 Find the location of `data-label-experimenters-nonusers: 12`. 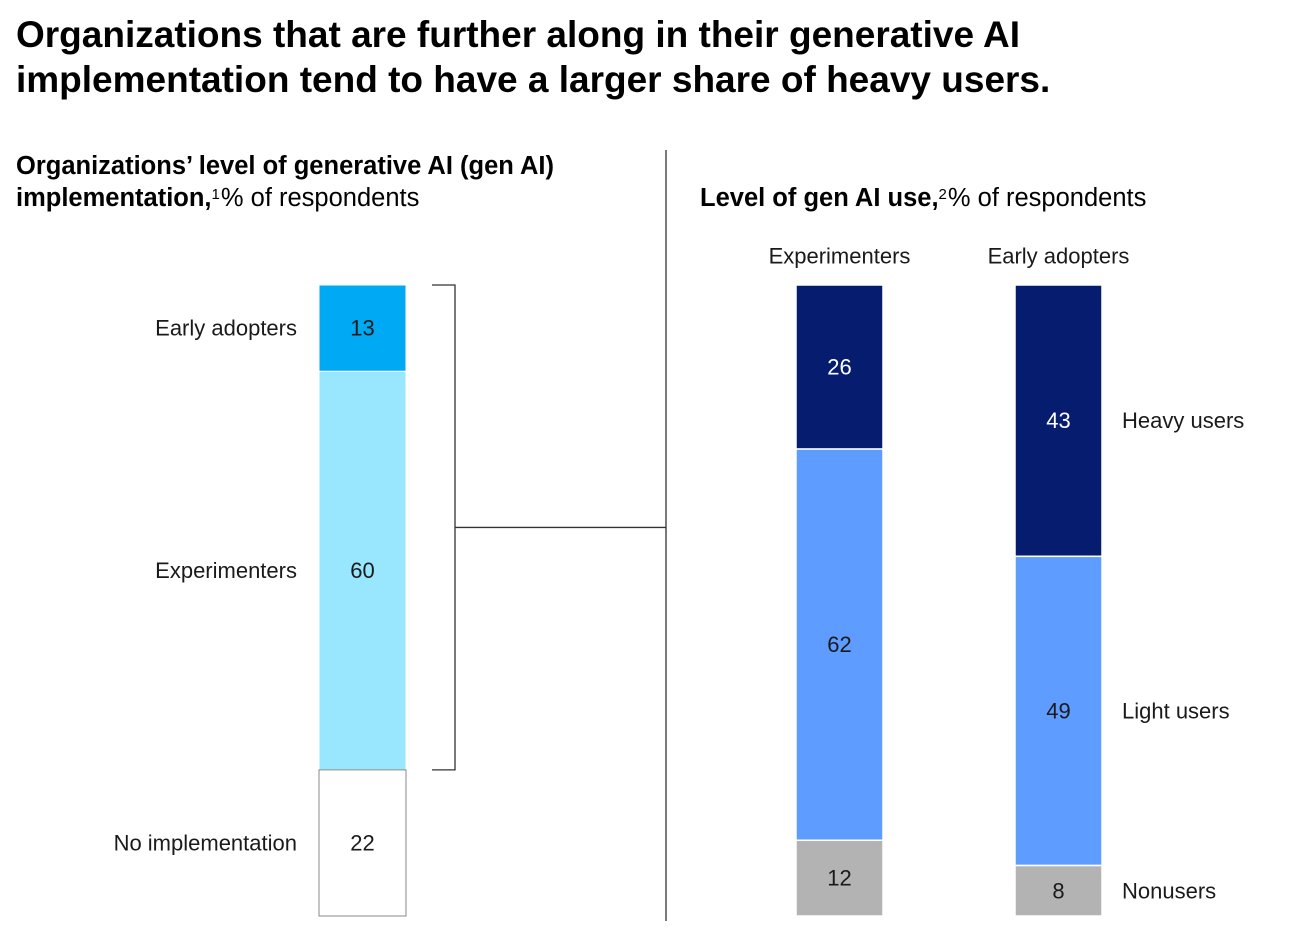

data-label-experimenters-nonusers: 12 is located at coordinates (839, 878).